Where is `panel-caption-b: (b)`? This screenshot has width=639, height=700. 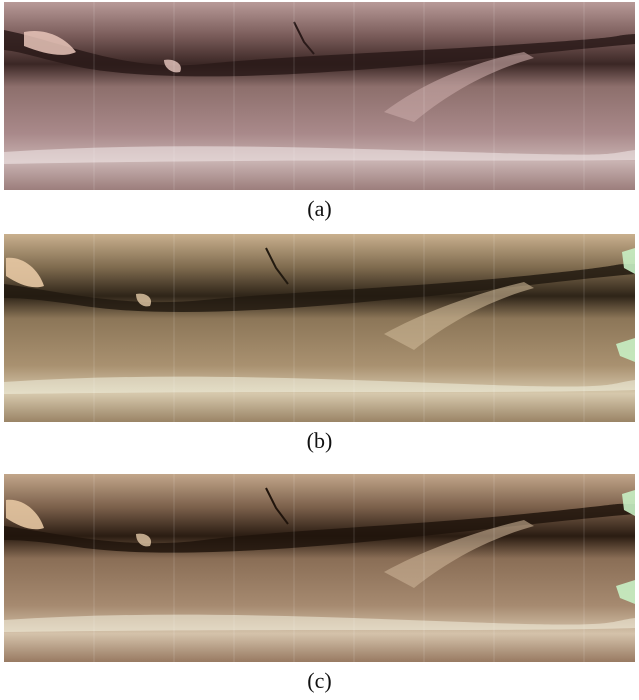
panel-caption-b: (b) is located at coordinates (319, 440).